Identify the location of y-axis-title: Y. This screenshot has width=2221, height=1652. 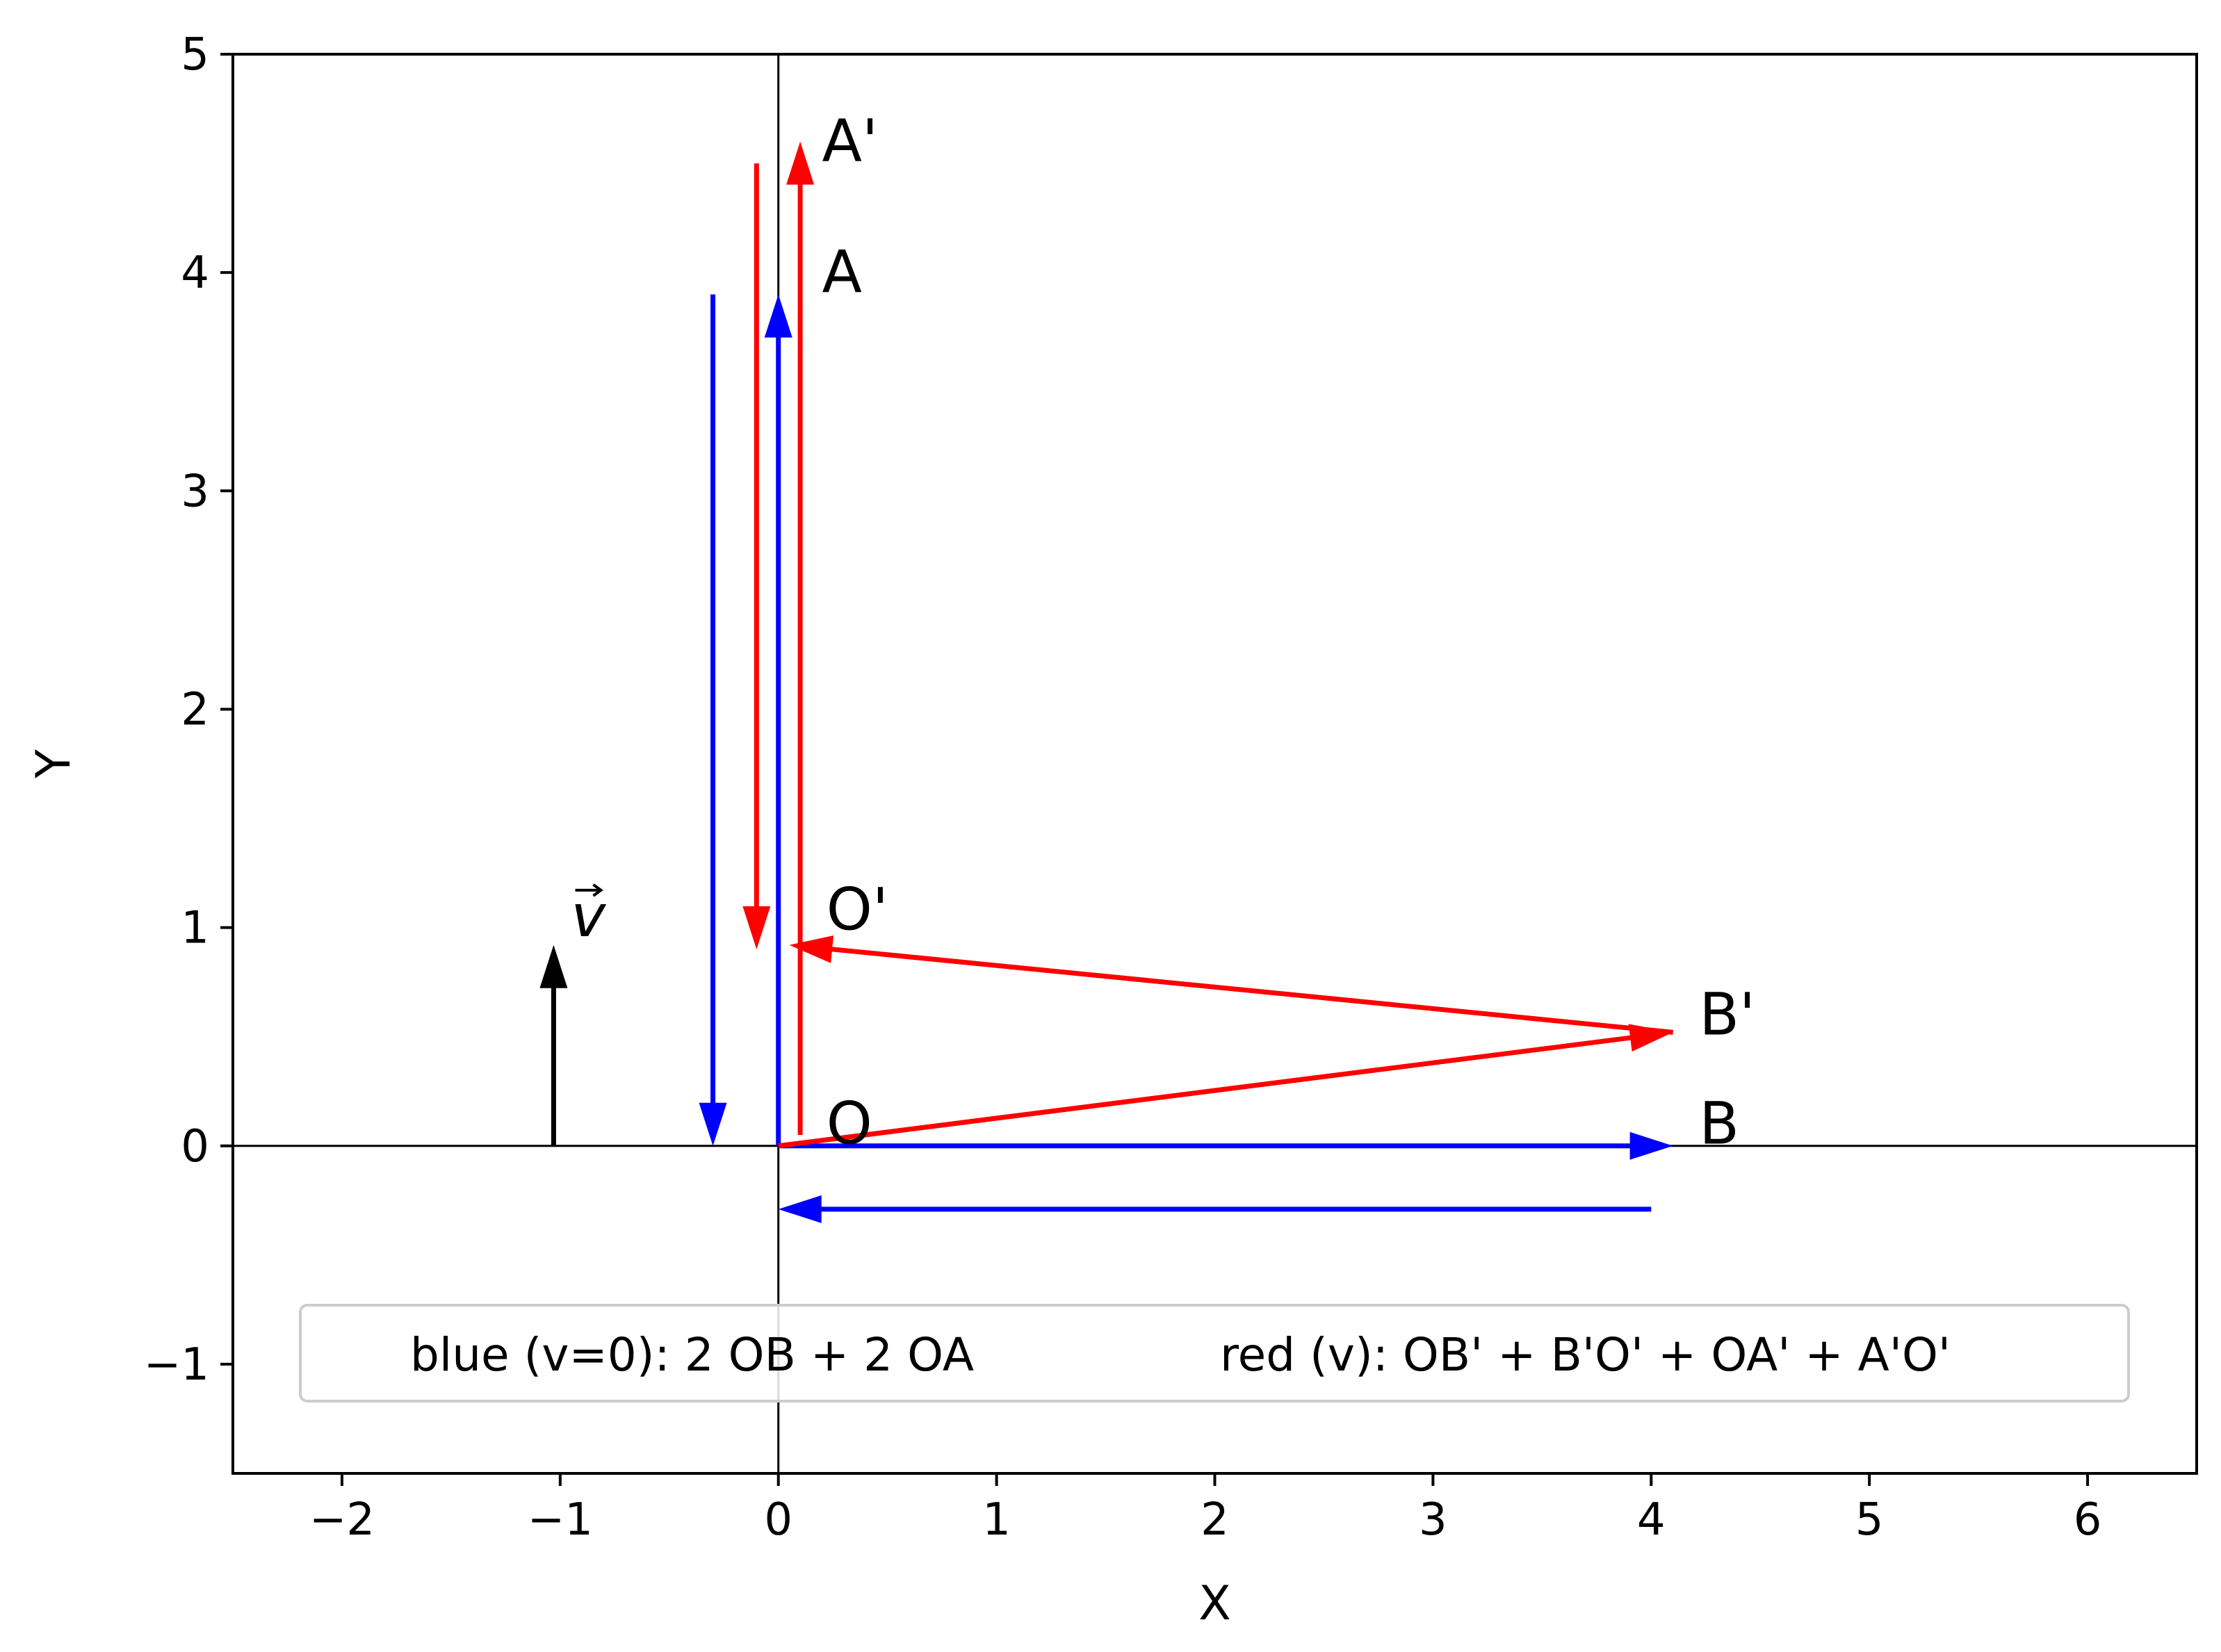
(53, 764).